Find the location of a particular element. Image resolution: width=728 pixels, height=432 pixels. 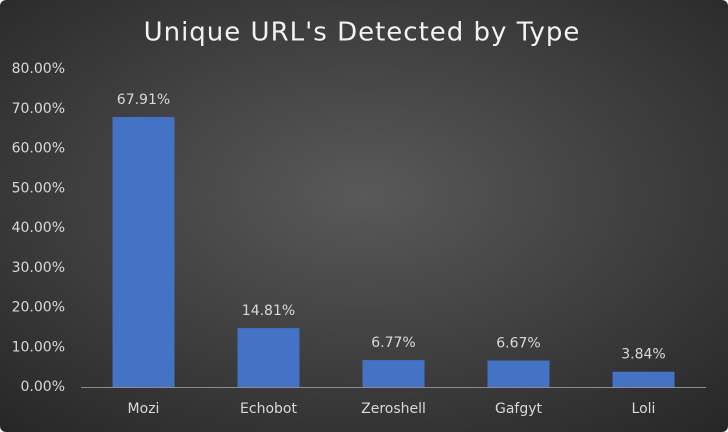

y-tick-label: 30.00% is located at coordinates (38, 268).